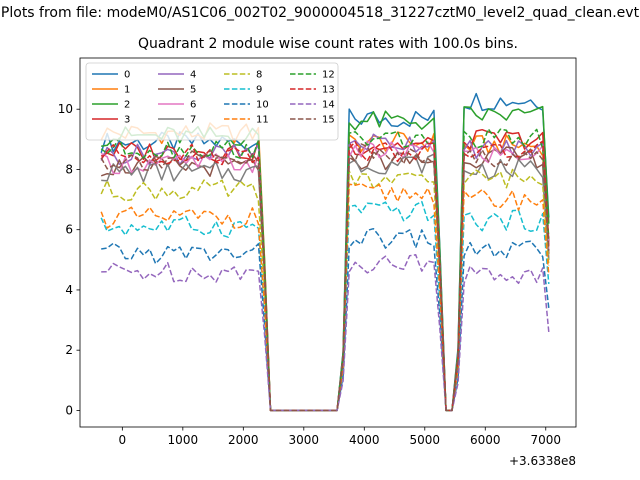 This screenshot has height=480, width=640. What do you see at coordinates (69, 169) in the screenshot?
I see `y-tick-label-8: 8` at bounding box center [69, 169].